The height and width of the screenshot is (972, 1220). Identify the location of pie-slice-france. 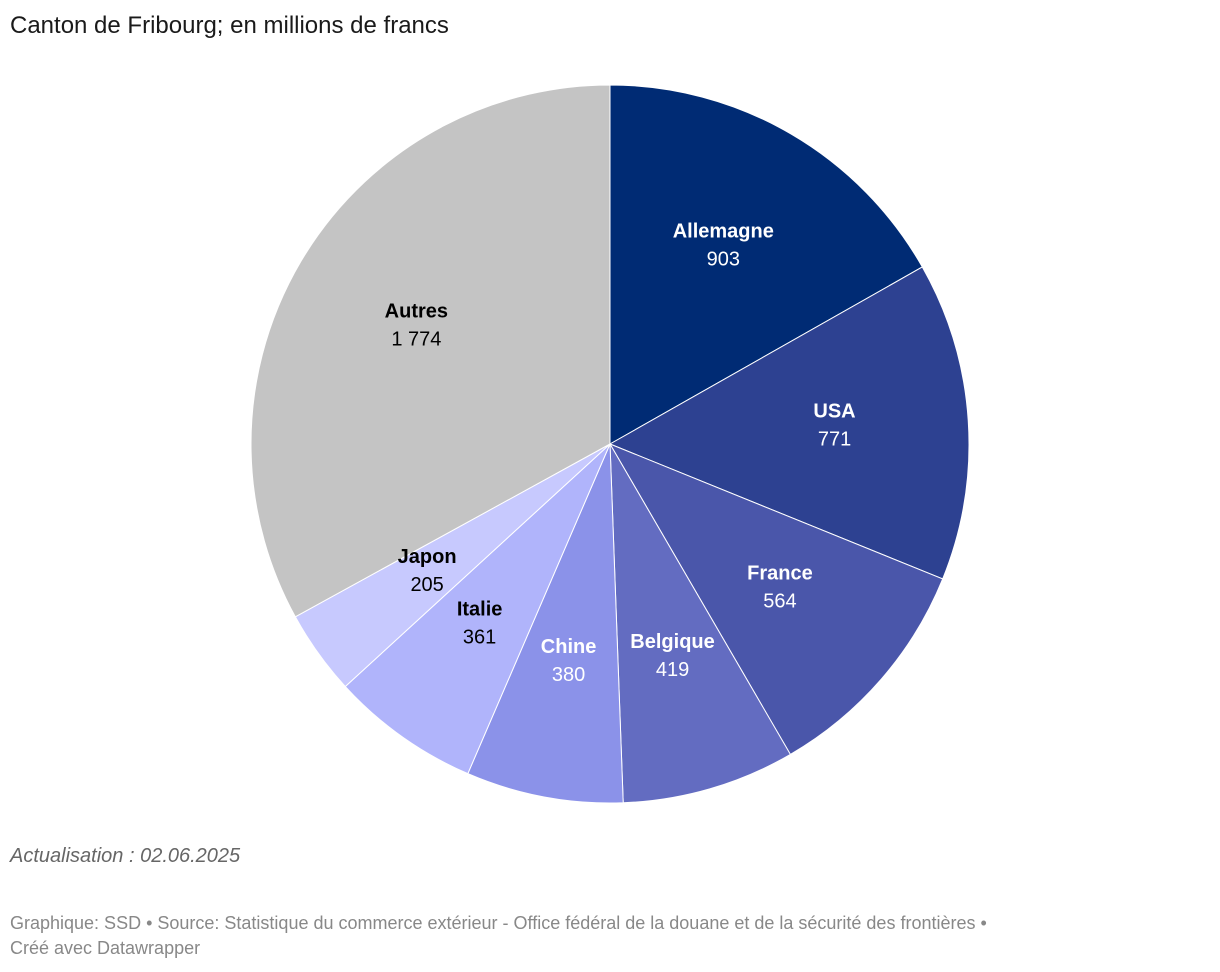
(776, 599).